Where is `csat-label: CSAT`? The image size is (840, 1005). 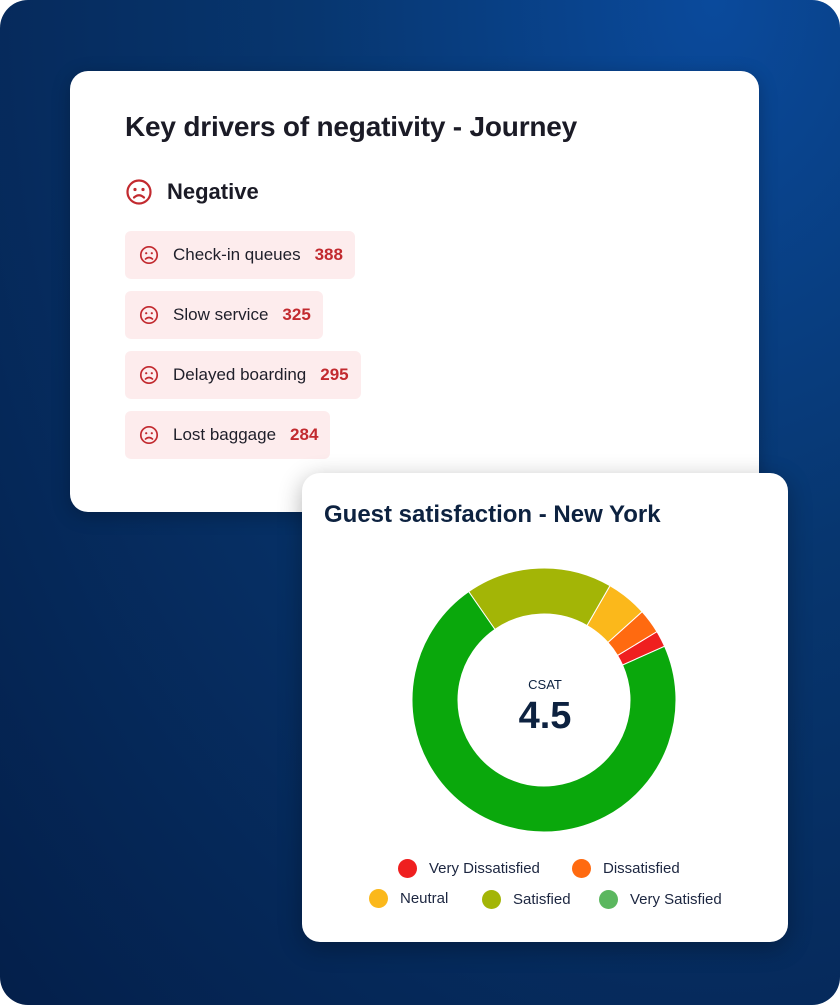
csat-label: CSAT is located at coordinates (545, 684).